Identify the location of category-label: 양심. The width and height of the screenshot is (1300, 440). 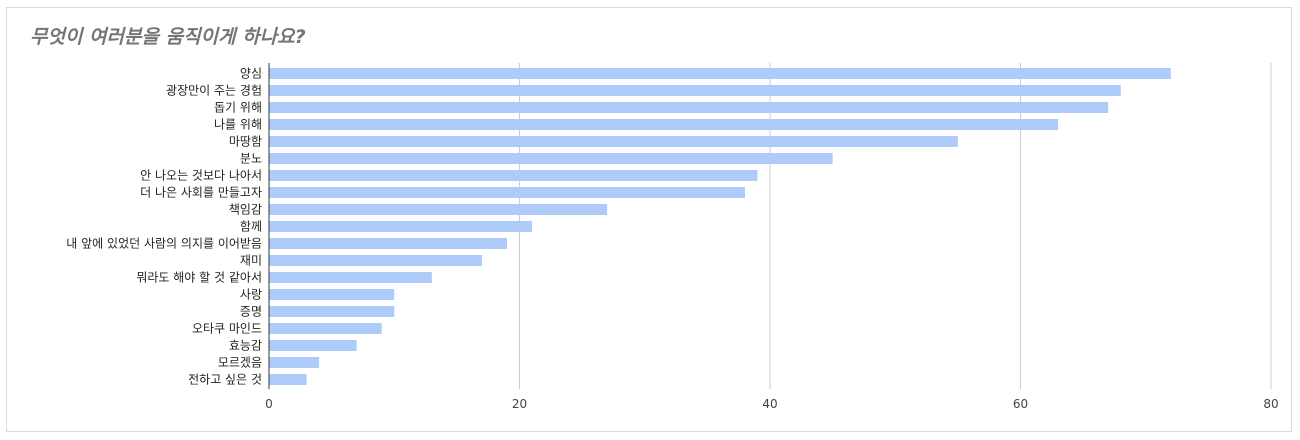
(251, 74).